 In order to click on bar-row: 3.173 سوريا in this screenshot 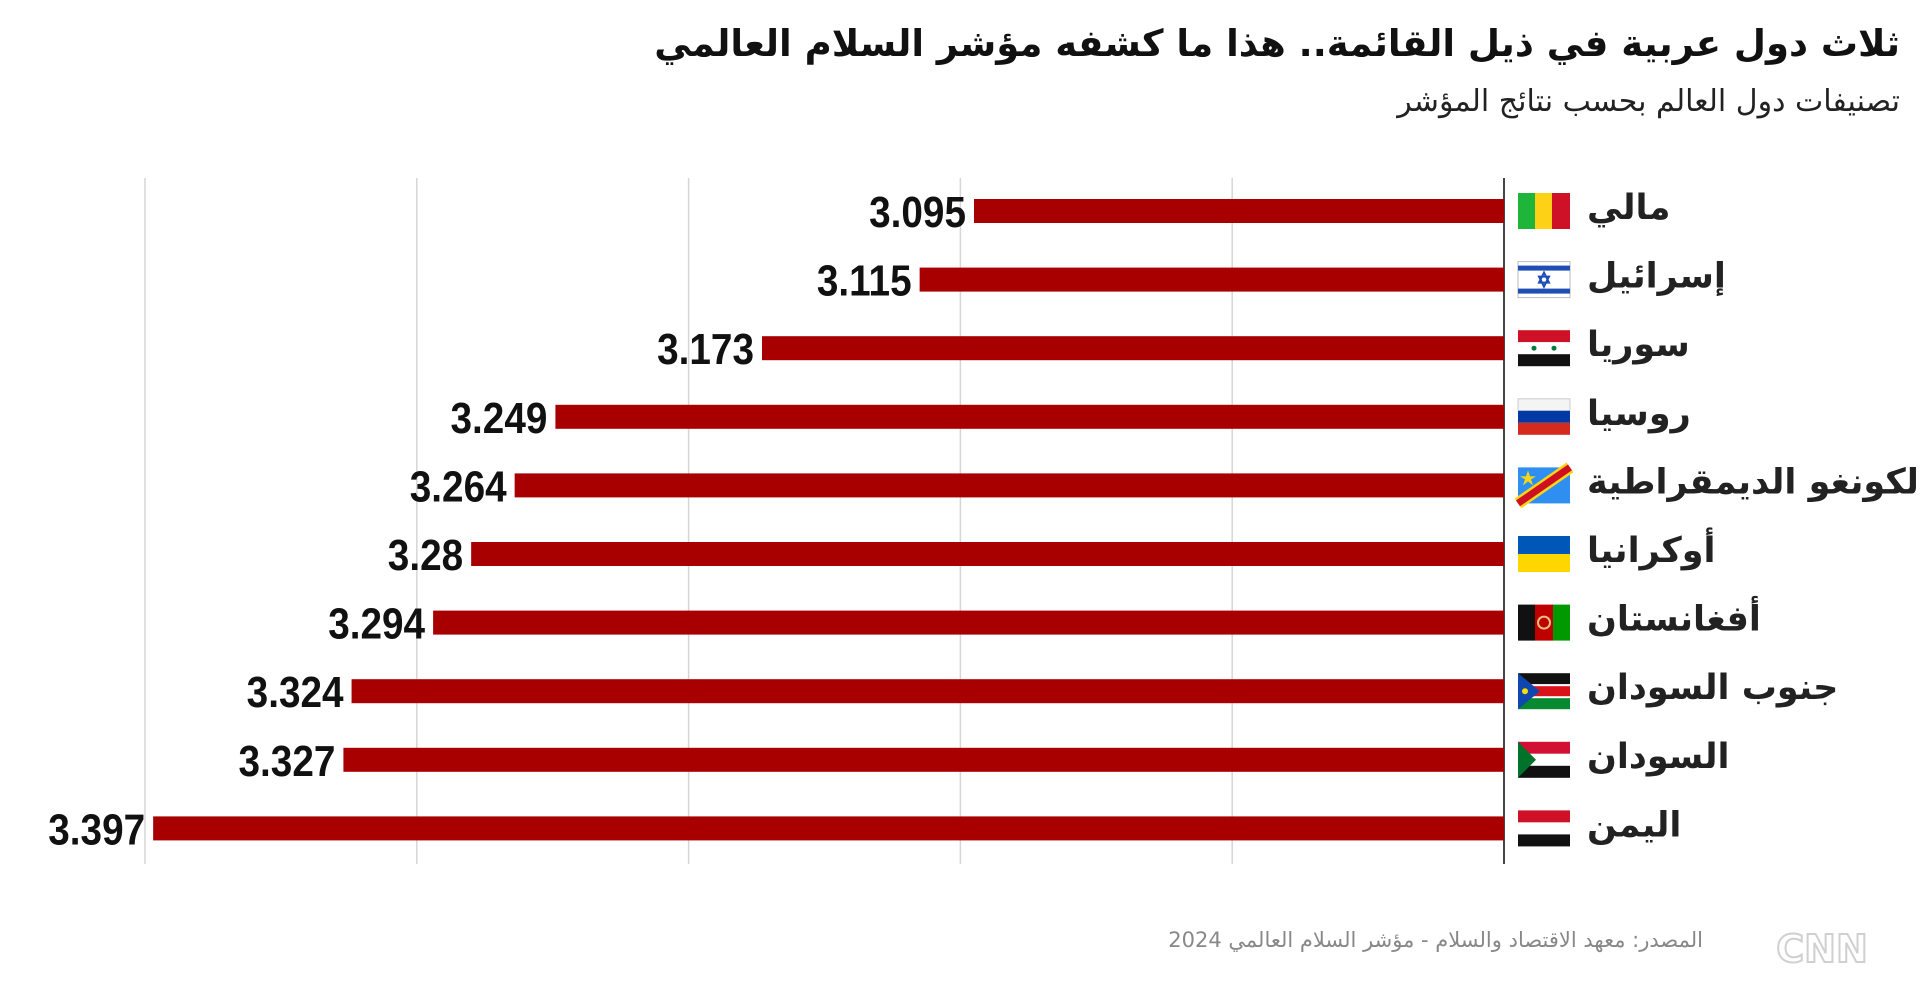, I will do `click(1173, 349)`.